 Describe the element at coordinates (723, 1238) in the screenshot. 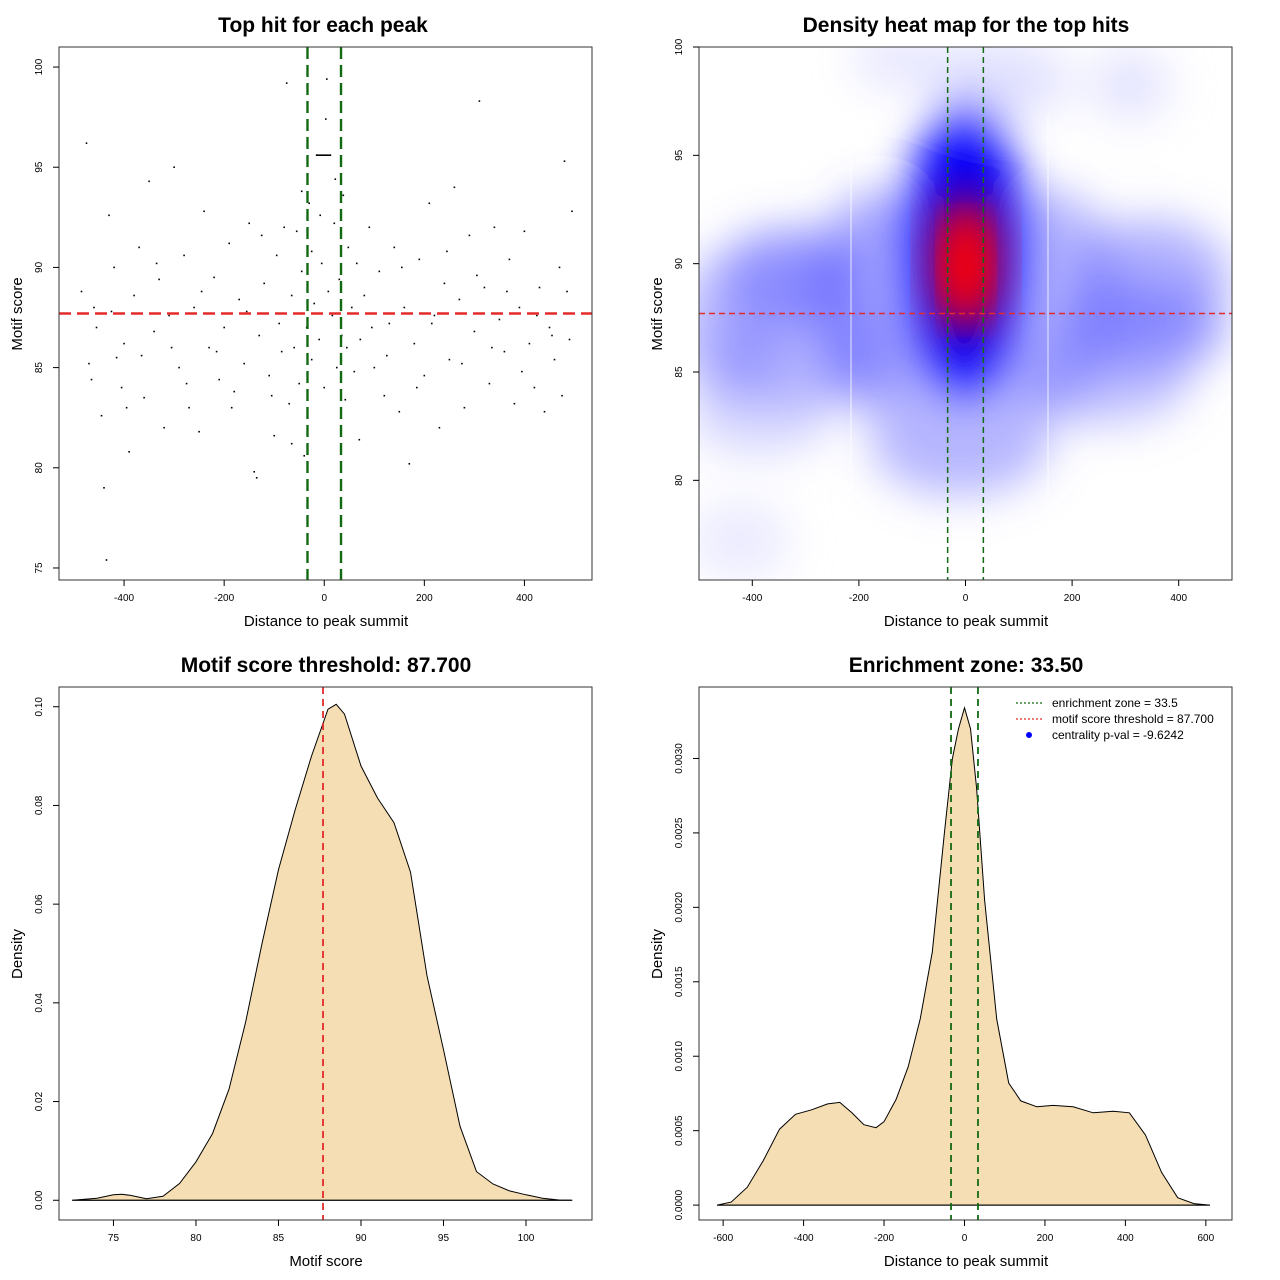

I see `x-tick-label: -600` at that location.